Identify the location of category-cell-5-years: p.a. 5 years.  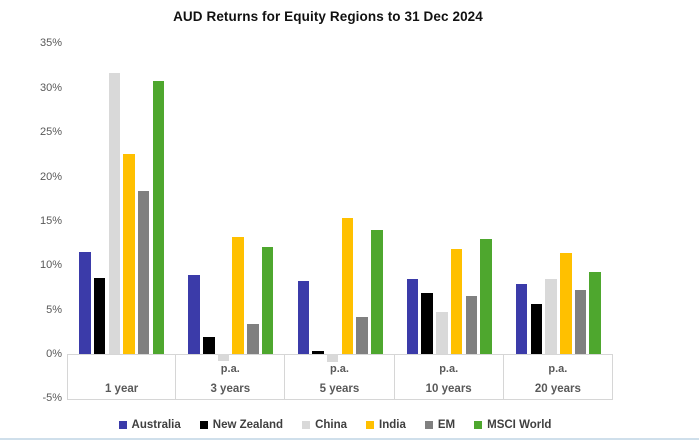
(339, 377).